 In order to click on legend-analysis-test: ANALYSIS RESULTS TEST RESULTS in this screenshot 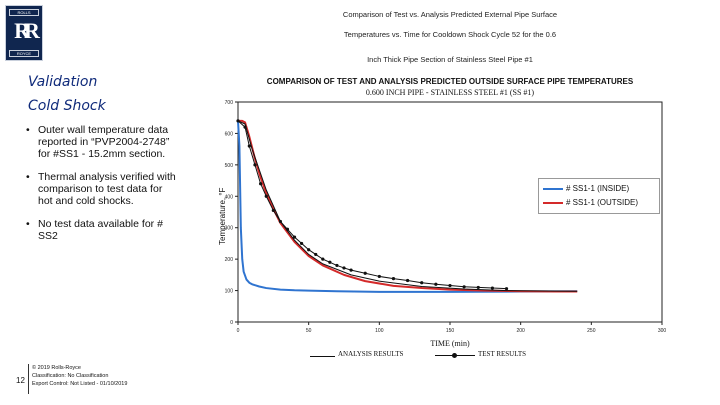, I will do `click(440, 356)`.